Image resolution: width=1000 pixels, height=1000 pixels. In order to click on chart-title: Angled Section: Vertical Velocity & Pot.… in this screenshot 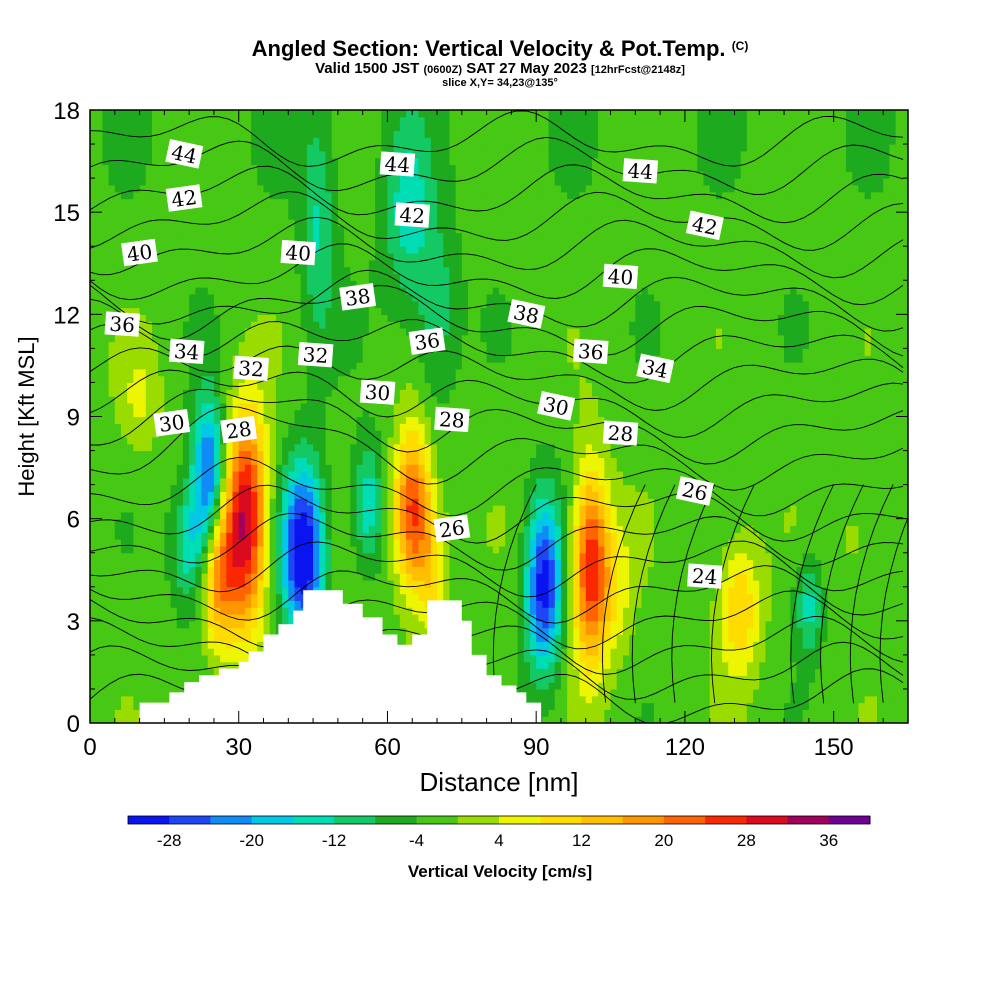, I will do `click(500, 49)`.